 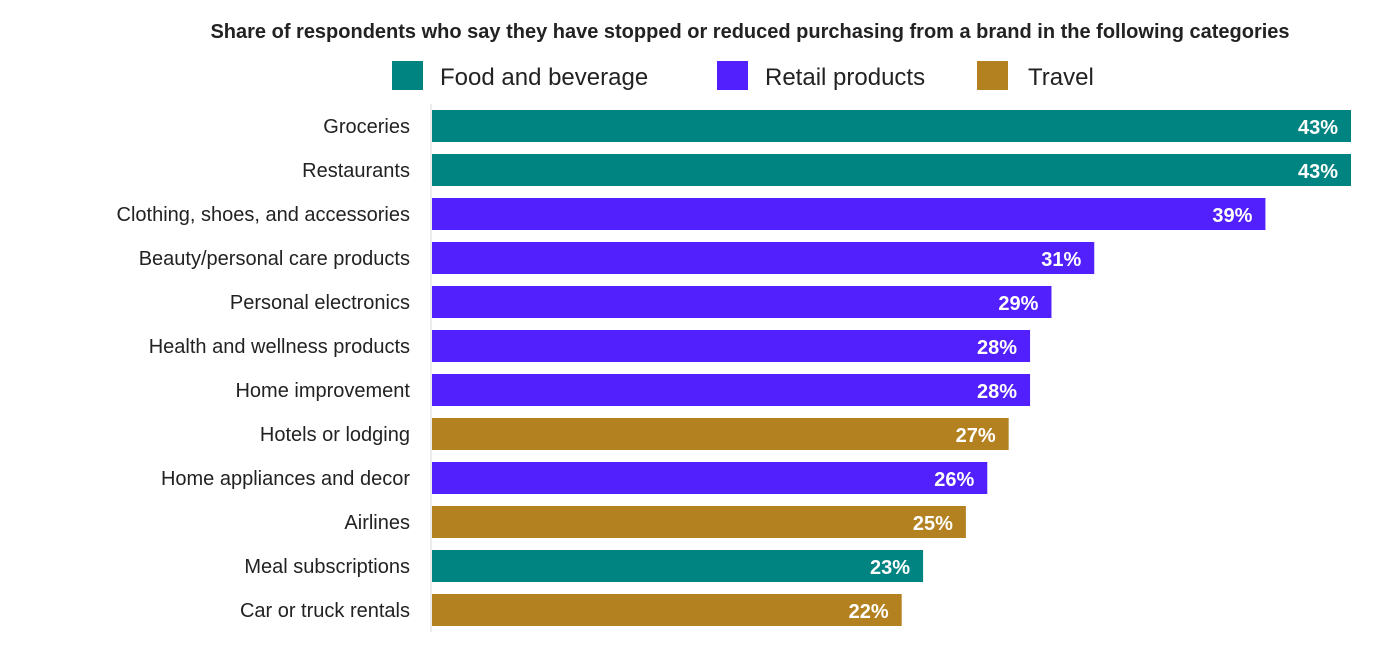 What do you see at coordinates (869, 612) in the screenshot?
I see `value-label-car-or-truck-rentals: 22%` at bounding box center [869, 612].